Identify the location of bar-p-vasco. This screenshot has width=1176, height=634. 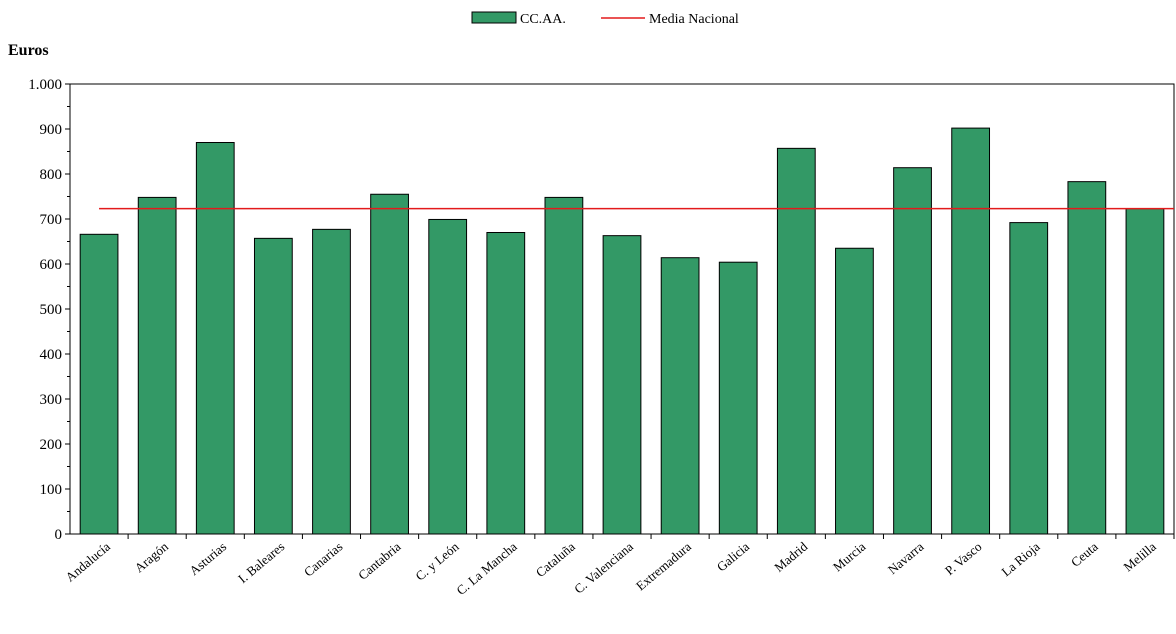
(971, 331).